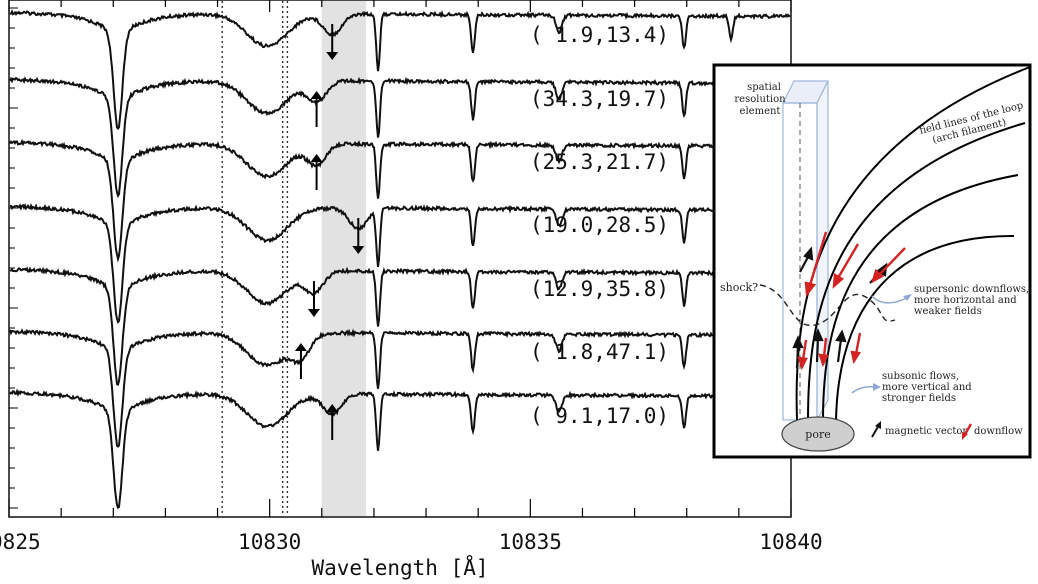 The width and height of the screenshot is (1038, 584). I want to click on supersonic-label-2: more horizontal and, so click(965, 300).